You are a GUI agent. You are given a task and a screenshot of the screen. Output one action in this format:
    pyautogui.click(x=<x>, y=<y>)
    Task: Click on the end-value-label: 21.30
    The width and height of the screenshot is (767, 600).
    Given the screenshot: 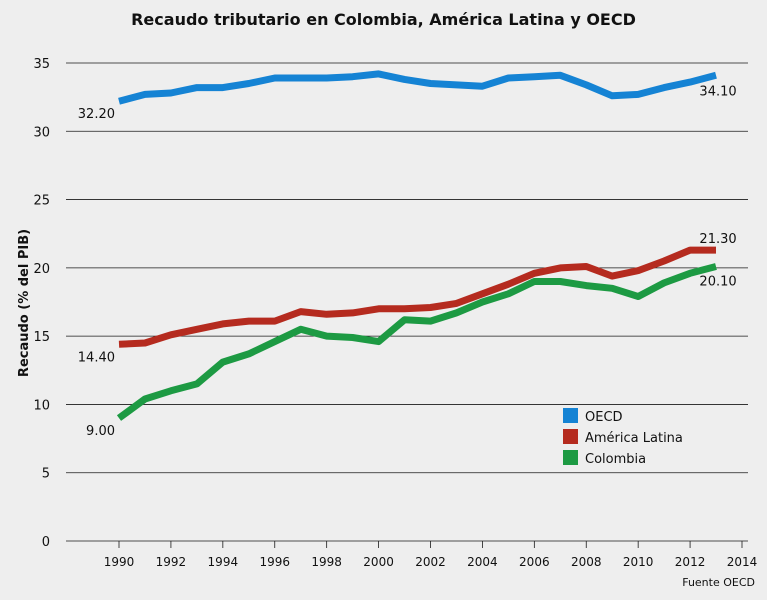 What is the action you would take?
    pyautogui.click(x=717, y=239)
    